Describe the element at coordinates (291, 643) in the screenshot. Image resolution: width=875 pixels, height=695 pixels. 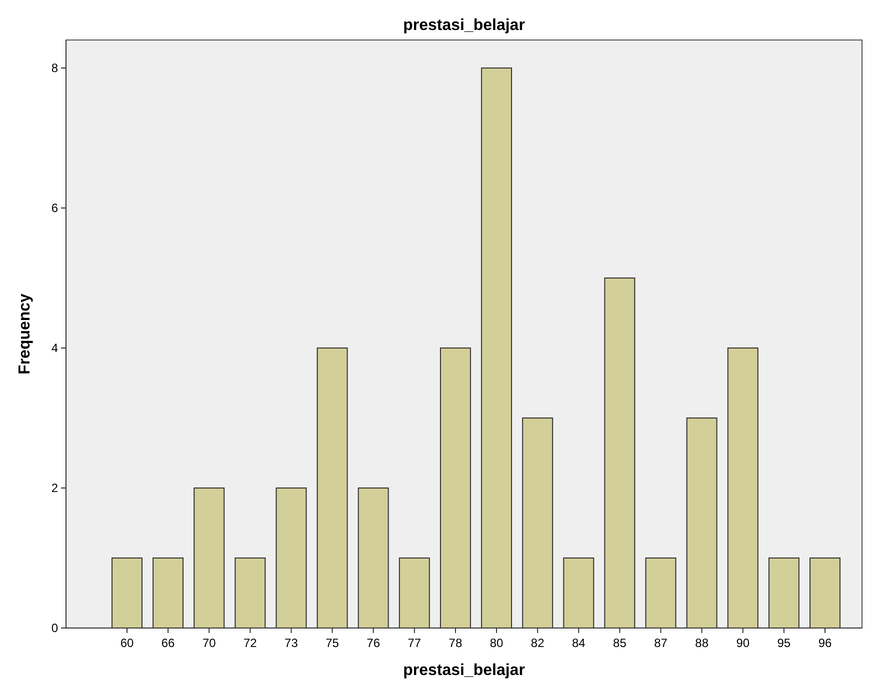
I see `x-tick-label: 73` at that location.